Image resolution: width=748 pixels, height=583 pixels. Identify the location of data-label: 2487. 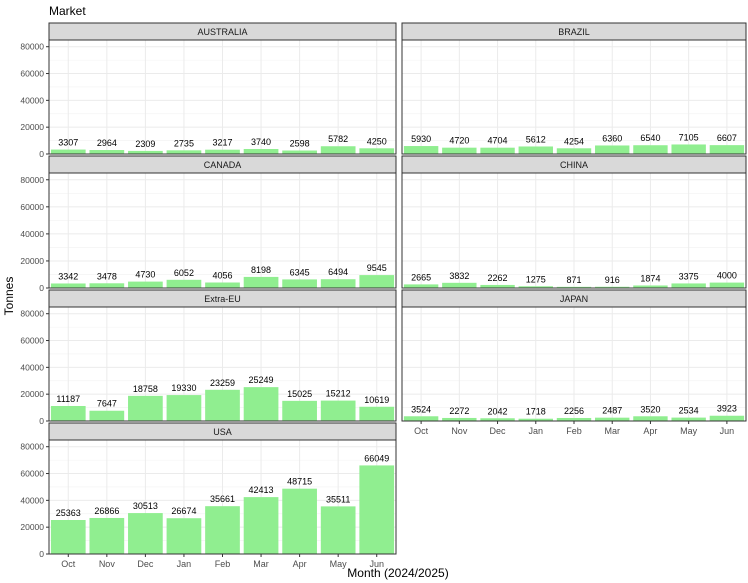
(612, 411).